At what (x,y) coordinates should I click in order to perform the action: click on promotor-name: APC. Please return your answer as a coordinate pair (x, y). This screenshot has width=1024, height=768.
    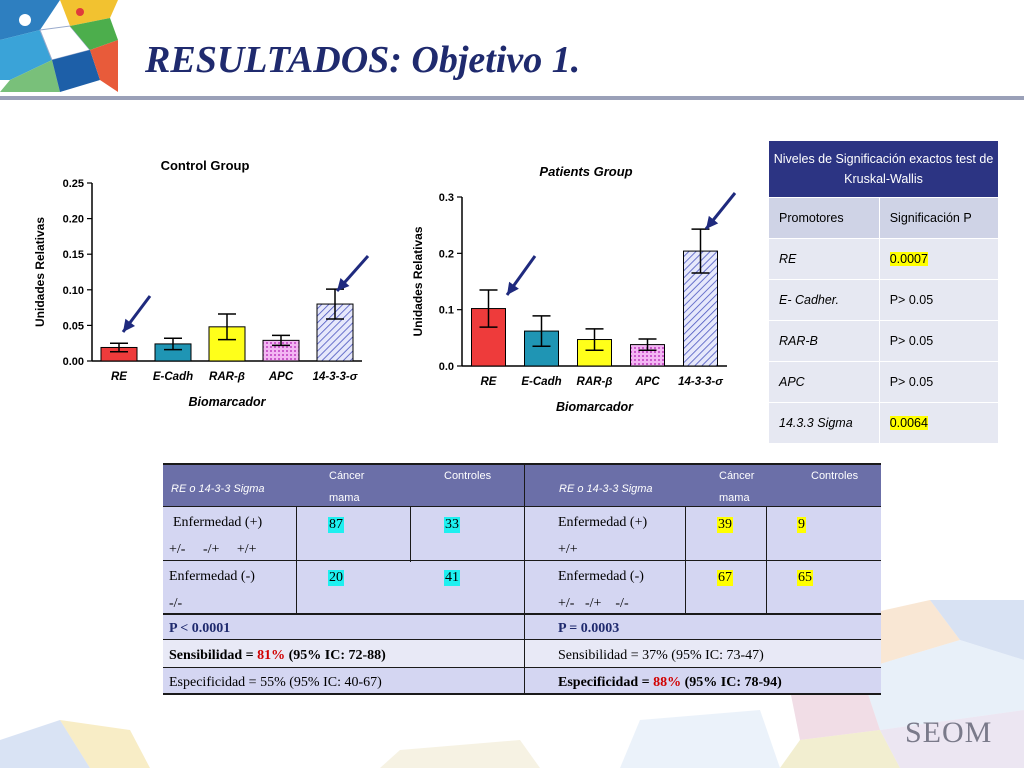
    Looking at the image, I should click on (824, 382).